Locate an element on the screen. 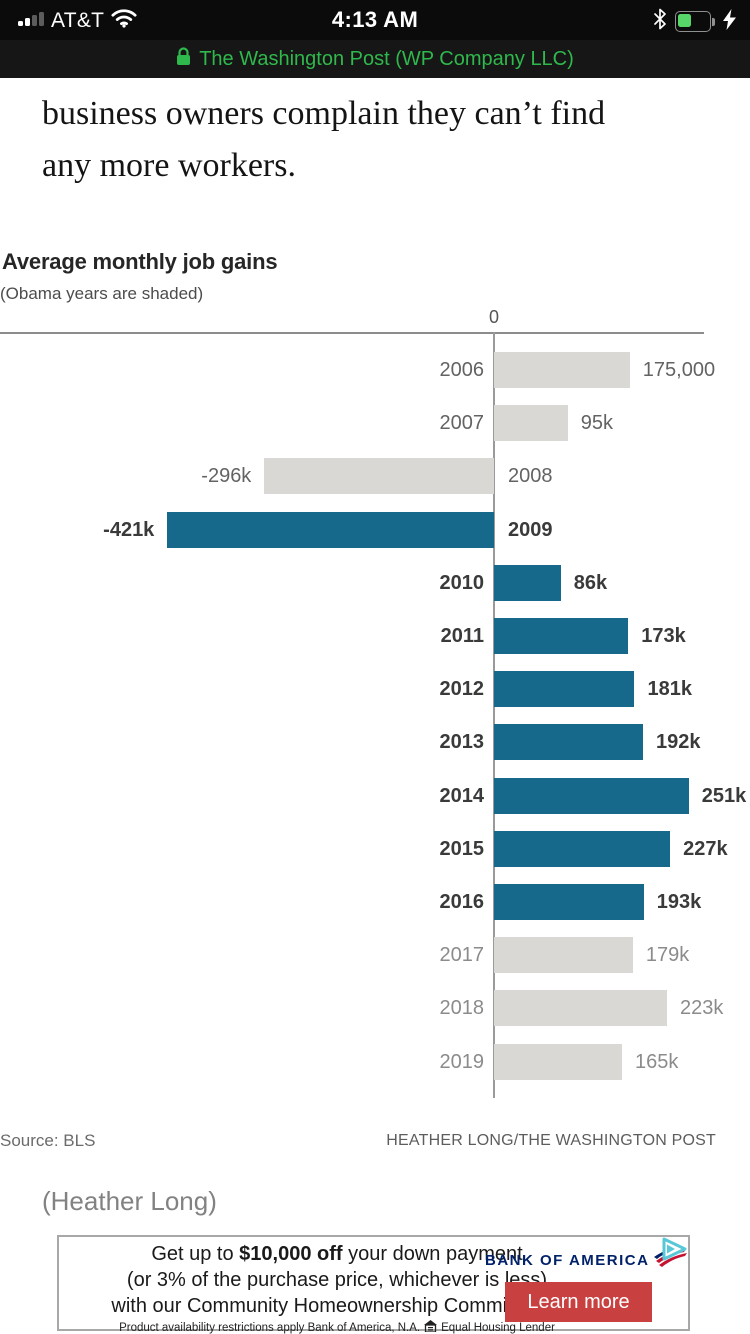 The width and height of the screenshot is (750, 1334). learn-more-button: Learn more is located at coordinates (578, 1302).